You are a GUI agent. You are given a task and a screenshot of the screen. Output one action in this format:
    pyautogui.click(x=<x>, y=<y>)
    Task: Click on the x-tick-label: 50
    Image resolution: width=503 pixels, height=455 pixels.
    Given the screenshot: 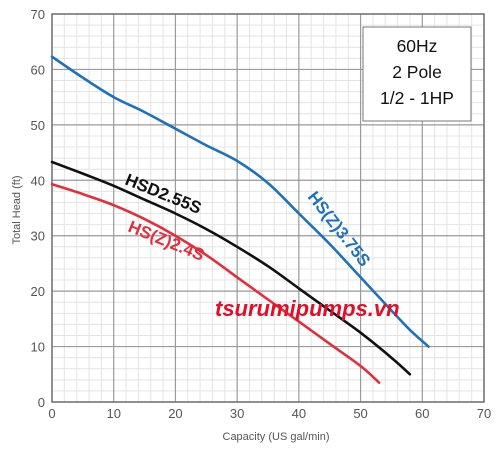 What is the action you would take?
    pyautogui.click(x=360, y=413)
    